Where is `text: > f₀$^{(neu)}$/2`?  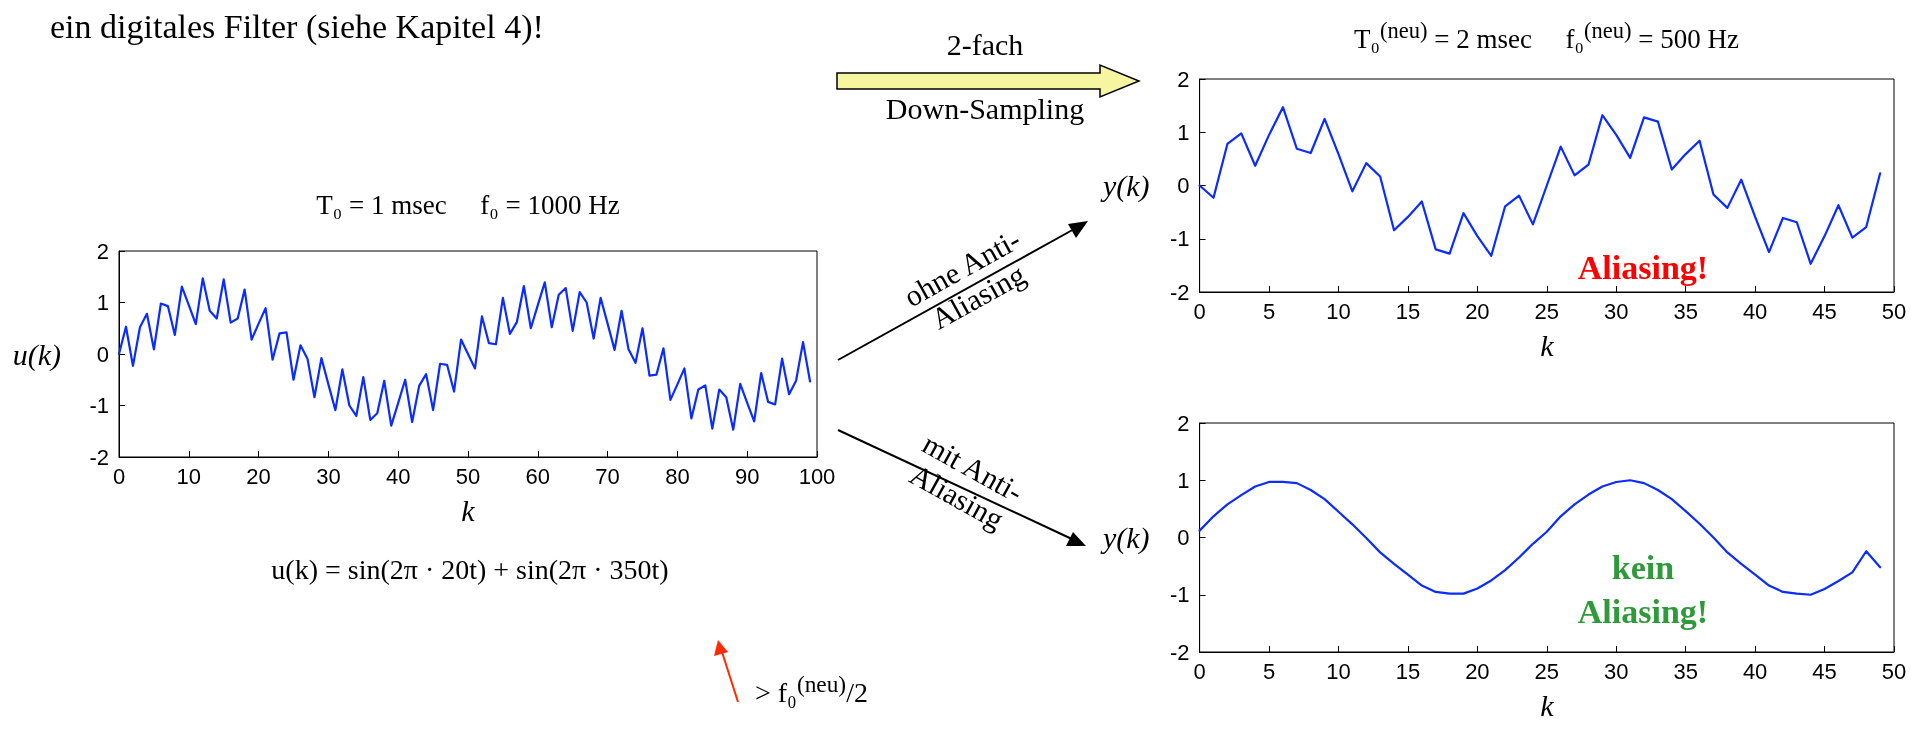
text: > f₀$^{(neu)}$/2 is located at coordinates (811, 690).